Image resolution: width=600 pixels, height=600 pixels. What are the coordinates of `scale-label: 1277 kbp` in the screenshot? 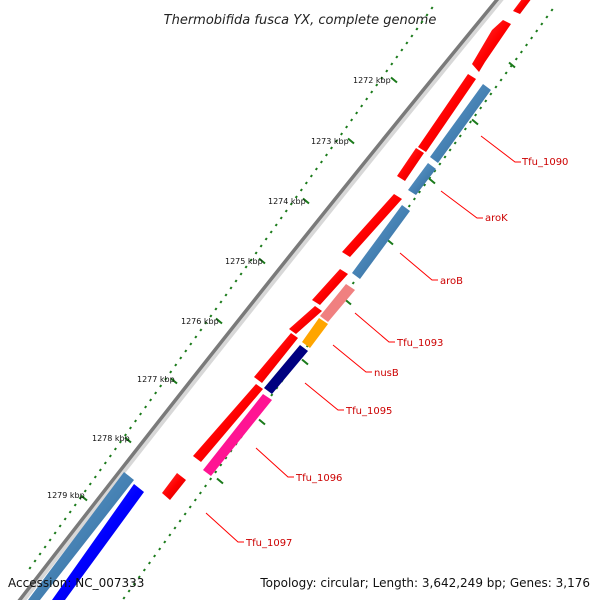 It's located at (156, 379).